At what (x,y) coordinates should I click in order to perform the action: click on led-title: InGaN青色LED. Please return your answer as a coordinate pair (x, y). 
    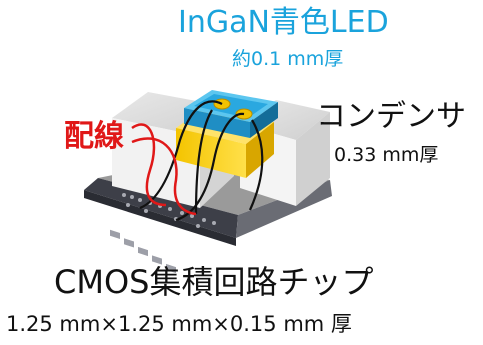
    Looking at the image, I should click on (283, 22).